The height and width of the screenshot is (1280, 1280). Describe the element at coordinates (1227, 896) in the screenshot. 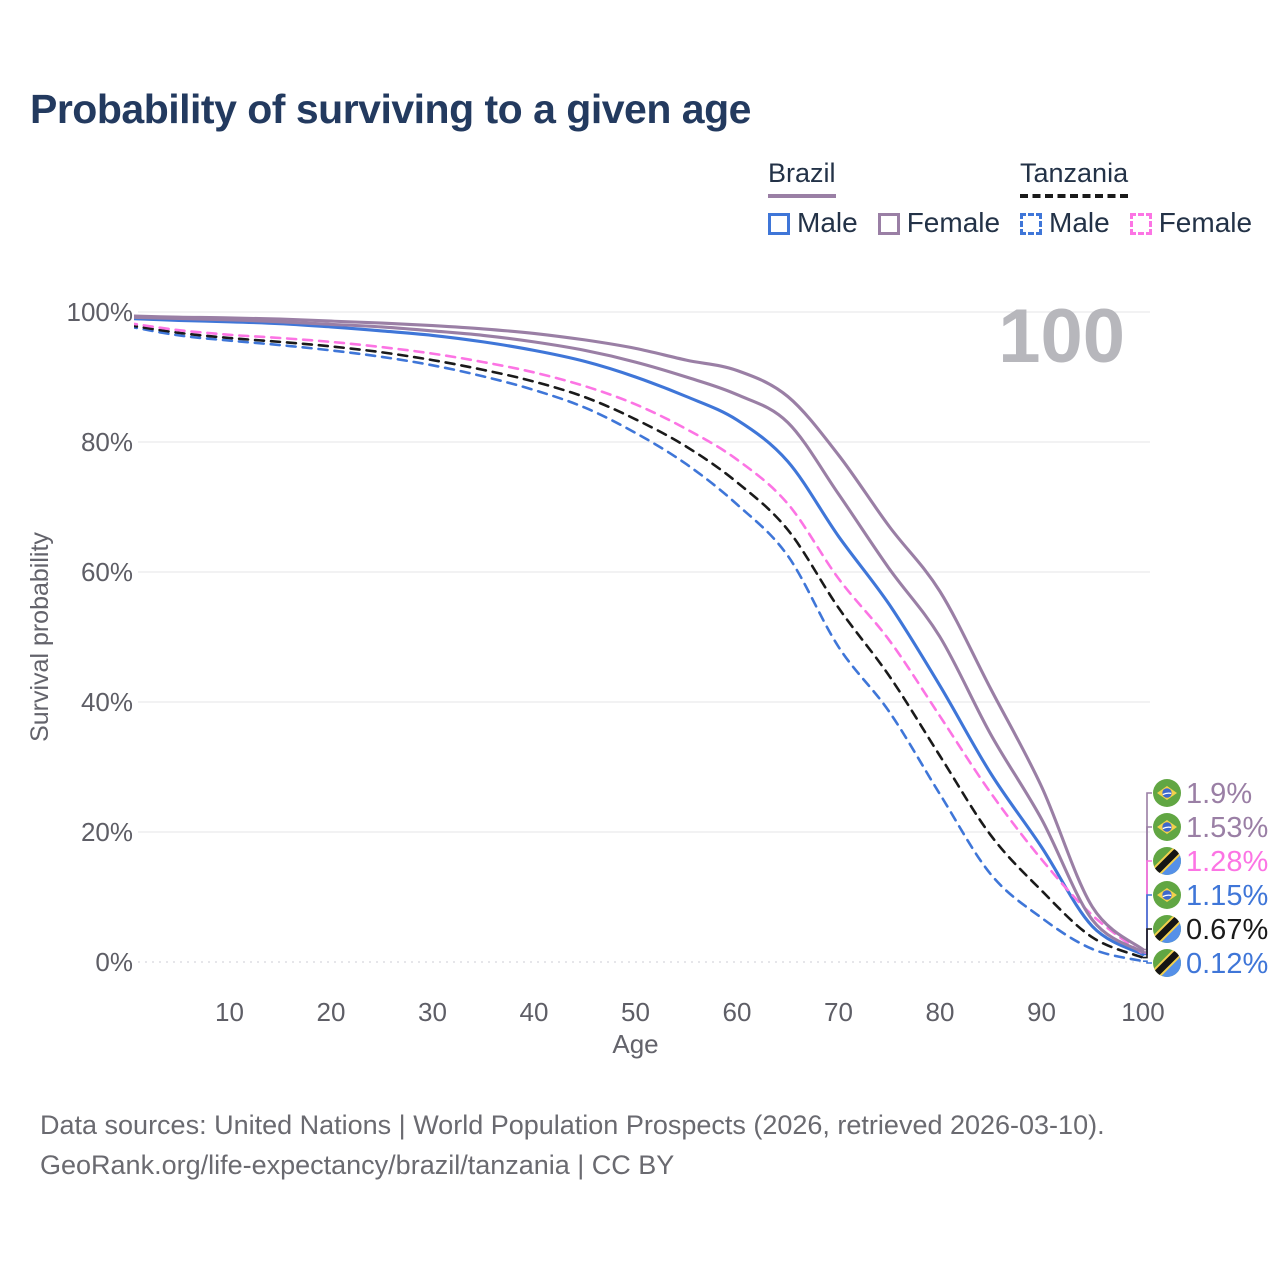

I see `end-label-brazil-male: 1.15%` at that location.